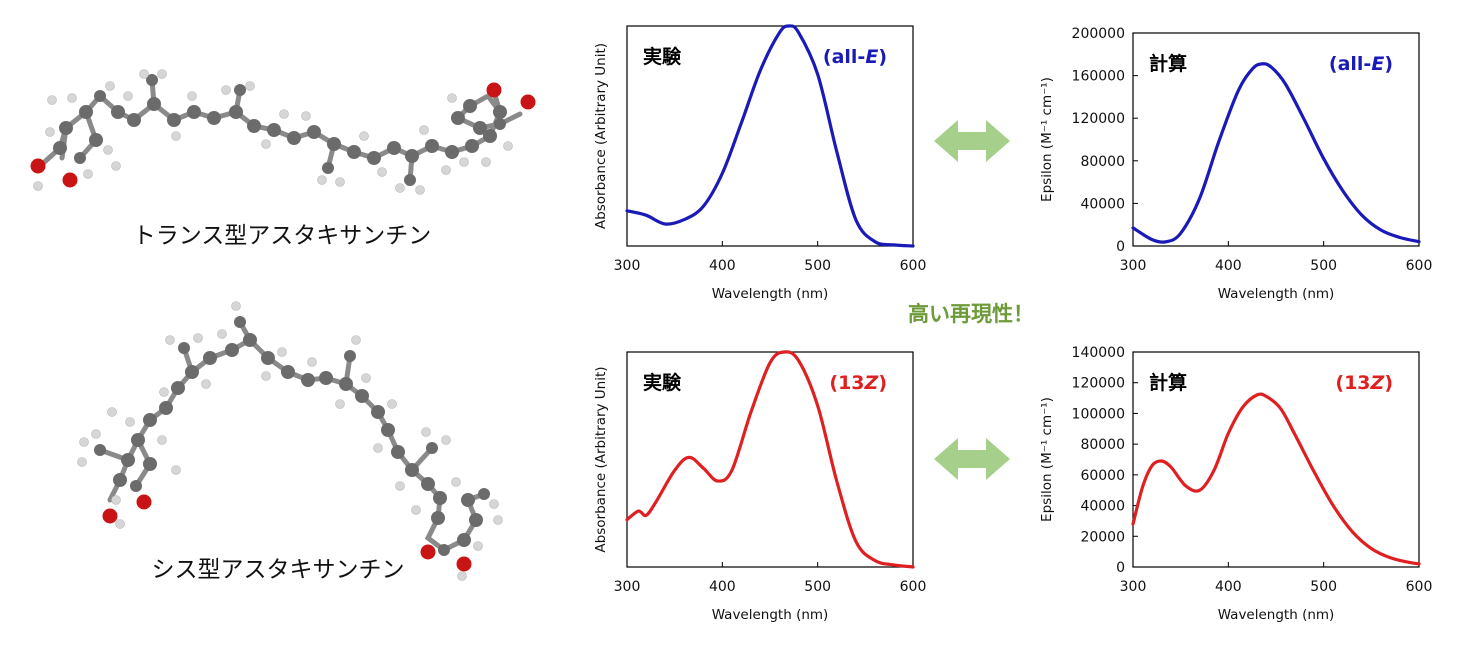 Image resolution: width=1459 pixels, height=650 pixels. I want to click on y-tick-label: 200000, so click(1098, 34).